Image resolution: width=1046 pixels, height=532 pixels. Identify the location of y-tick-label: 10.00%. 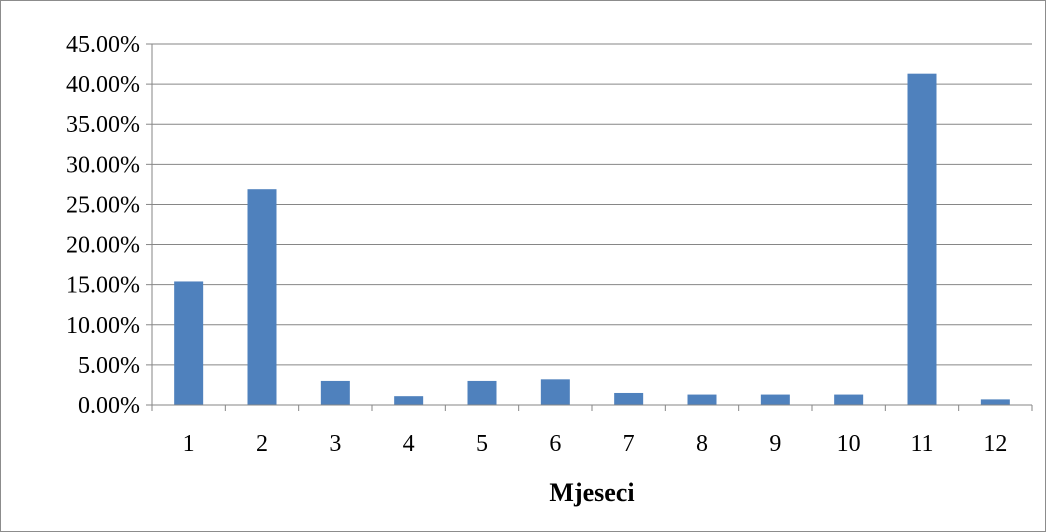
(103, 326).